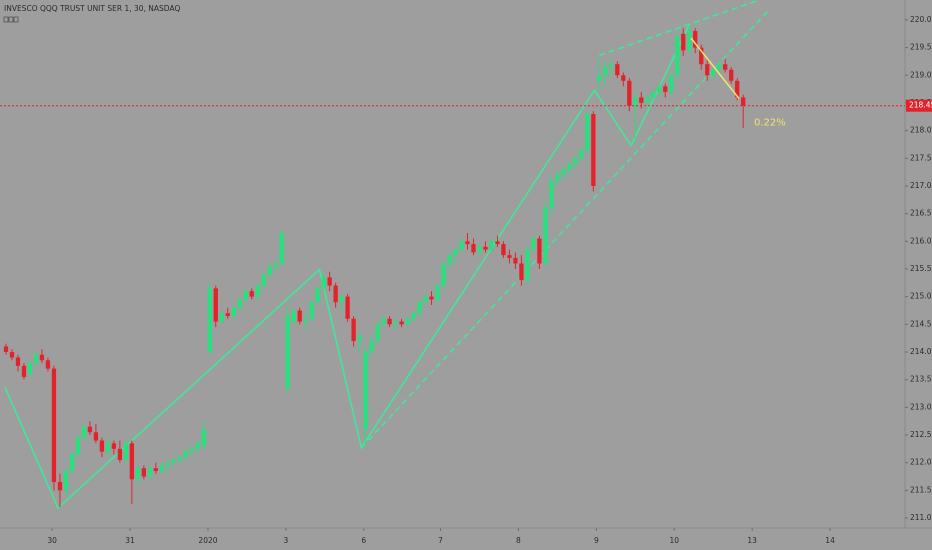  What do you see at coordinates (921, 130) in the screenshot?
I see `y-tick-label: 218.0` at bounding box center [921, 130].